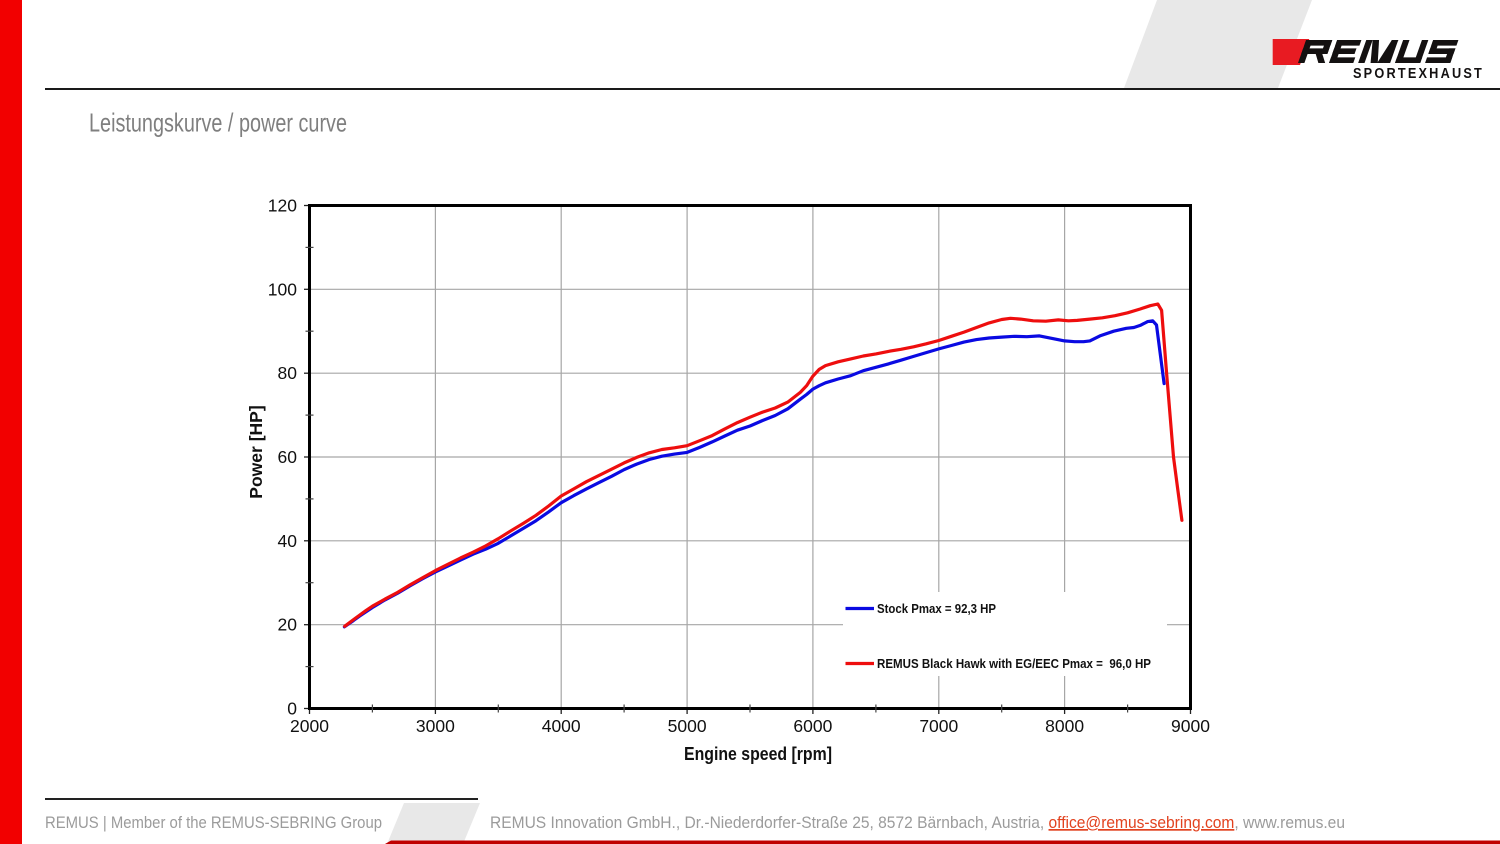  Describe the element at coordinates (561, 726) in the screenshot. I see `svg-text: 4000` at that location.